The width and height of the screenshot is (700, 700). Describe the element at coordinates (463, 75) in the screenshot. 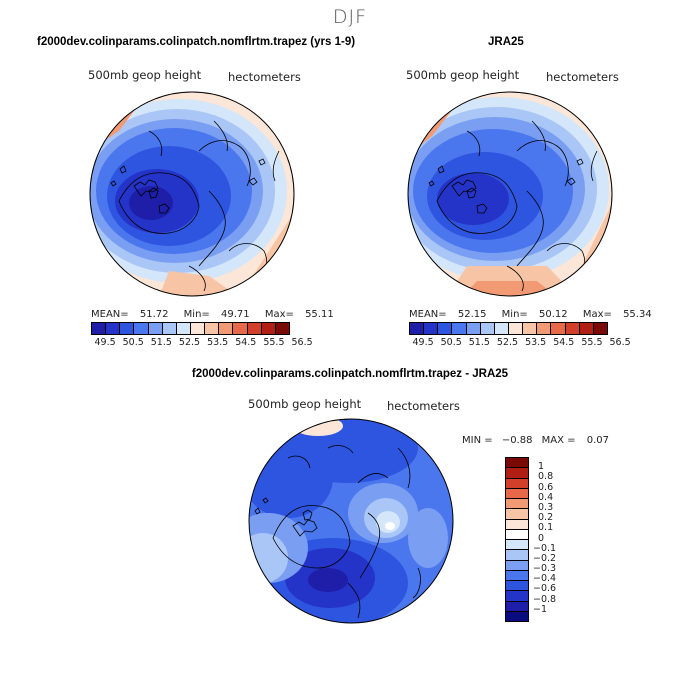

I see `obs-variable-label: 500mb geop height` at that location.